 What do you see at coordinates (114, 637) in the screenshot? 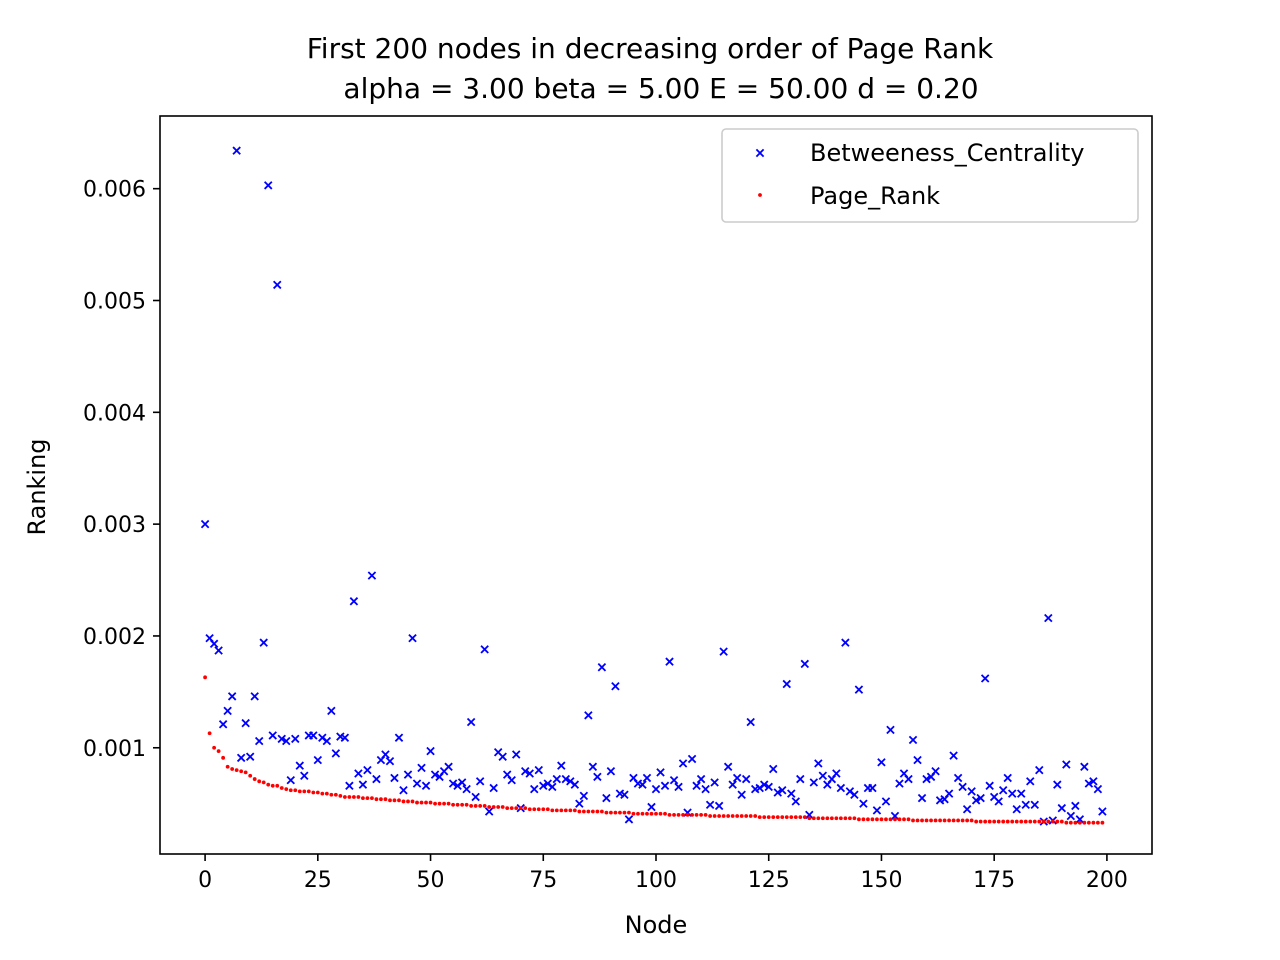
I see `y-tick-label: 0.002` at bounding box center [114, 637].